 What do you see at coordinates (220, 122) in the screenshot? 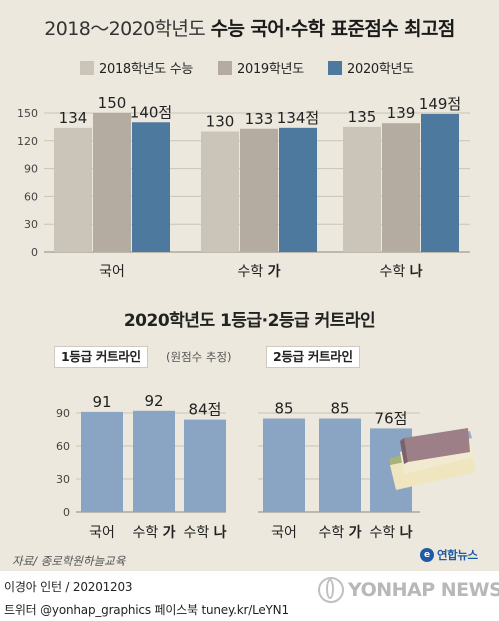
I see `bar-value-label: 130` at bounding box center [220, 122].